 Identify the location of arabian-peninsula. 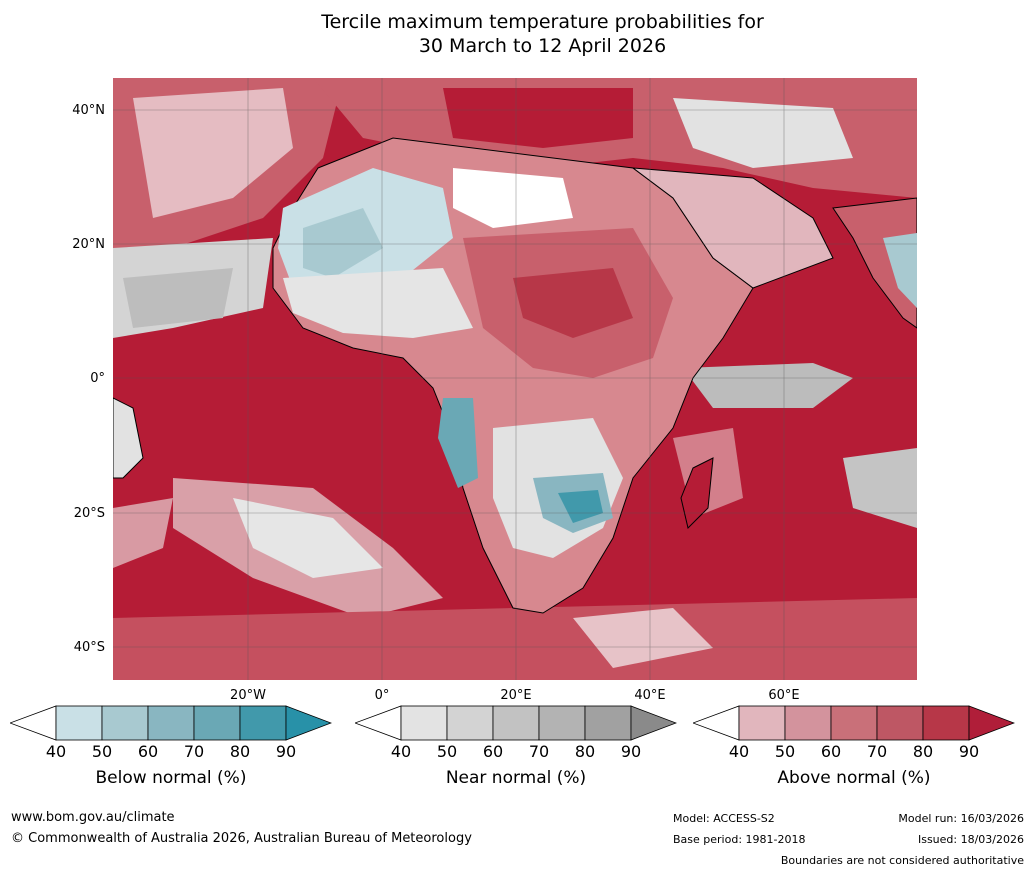
(732, 228).